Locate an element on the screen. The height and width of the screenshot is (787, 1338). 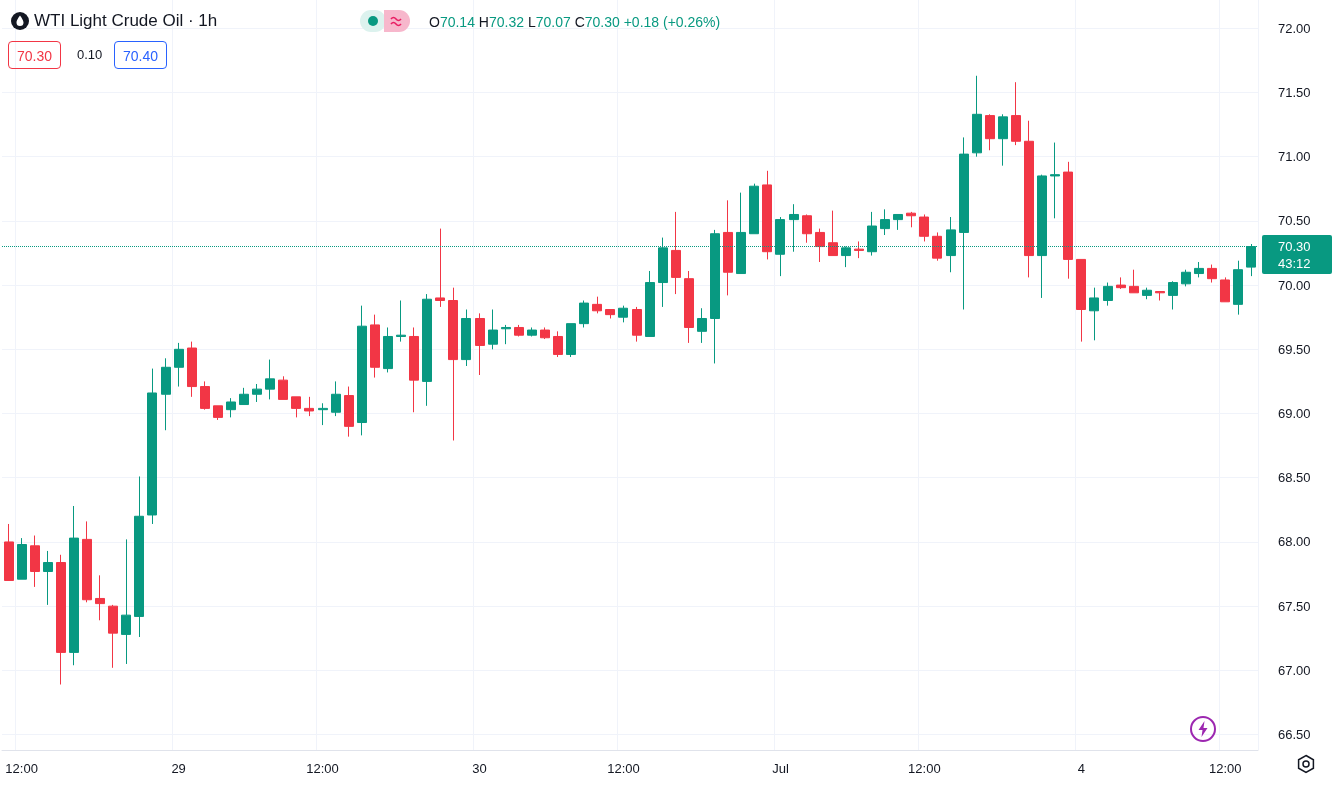
annotation: 70.30 is located at coordinates (35, 55).